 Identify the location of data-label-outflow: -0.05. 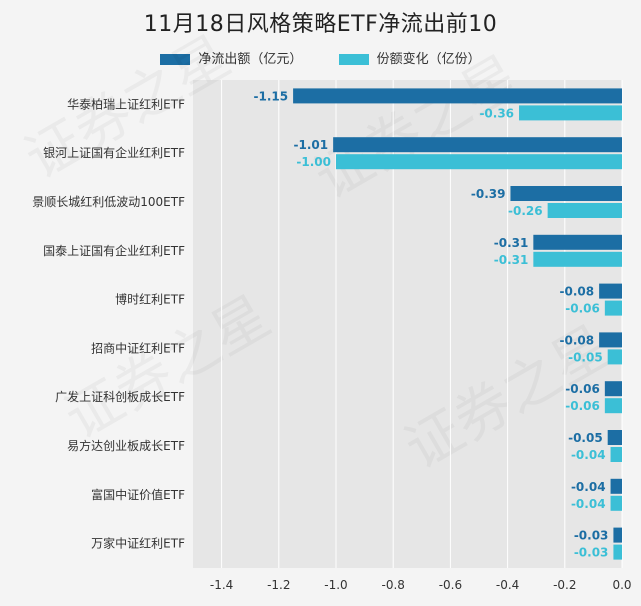
(585, 438).